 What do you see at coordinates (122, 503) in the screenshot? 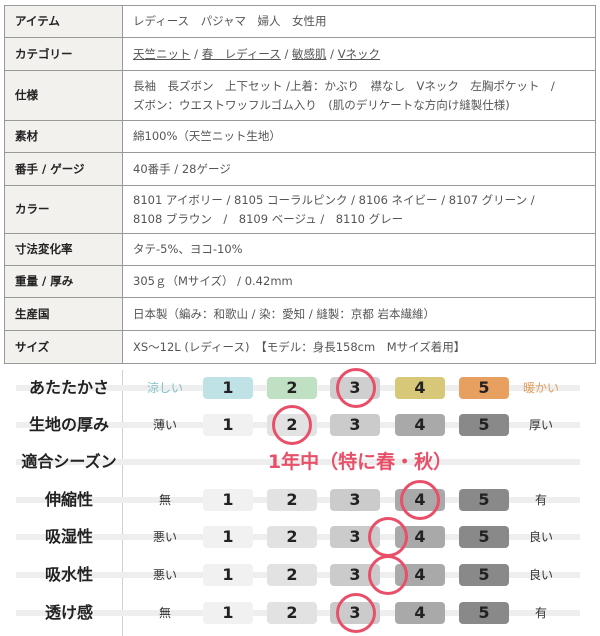
I see `divider` at bounding box center [122, 503].